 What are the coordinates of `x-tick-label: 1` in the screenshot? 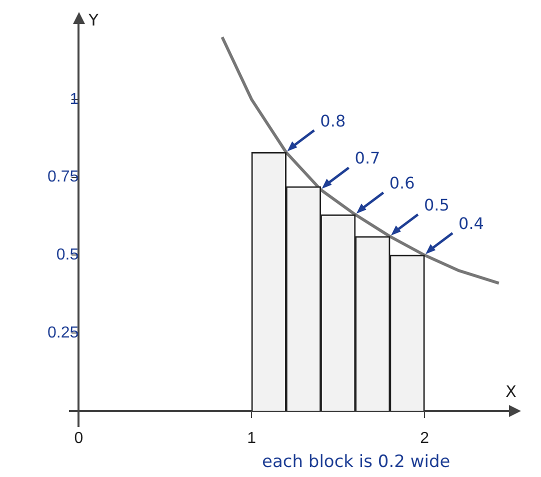 It's located at (251, 438).